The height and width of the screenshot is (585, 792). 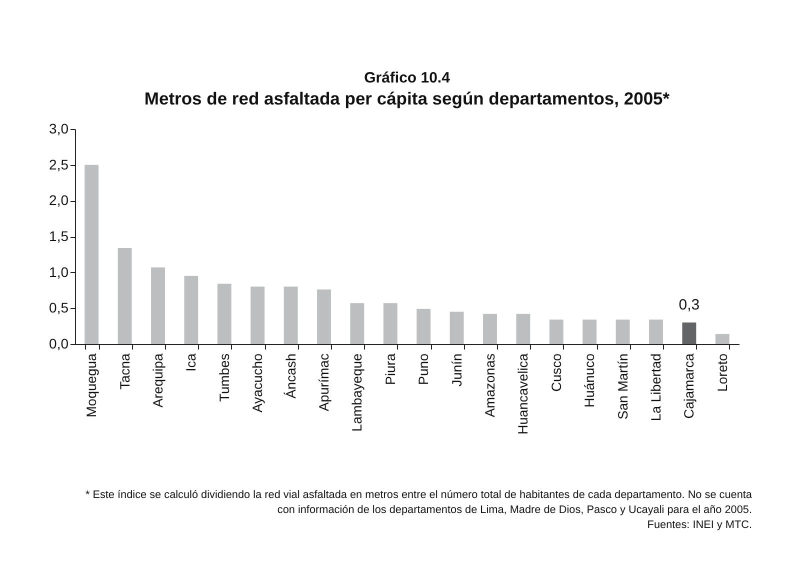 What do you see at coordinates (556, 373) in the screenshot?
I see `x-tick-label: Cusco` at bounding box center [556, 373].